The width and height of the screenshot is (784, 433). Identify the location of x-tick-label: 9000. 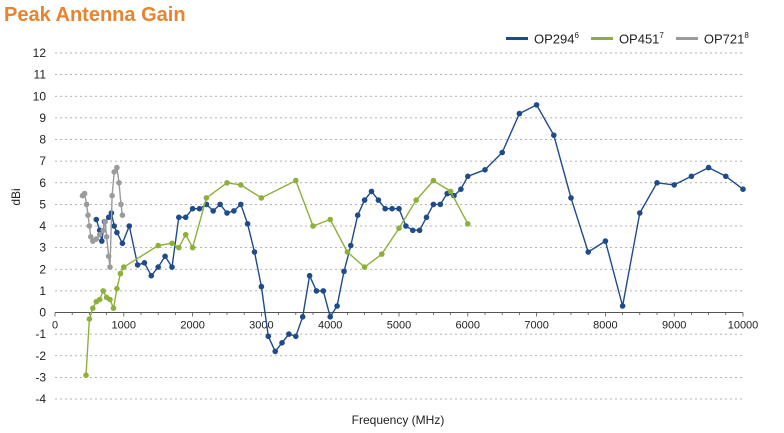
(674, 326).